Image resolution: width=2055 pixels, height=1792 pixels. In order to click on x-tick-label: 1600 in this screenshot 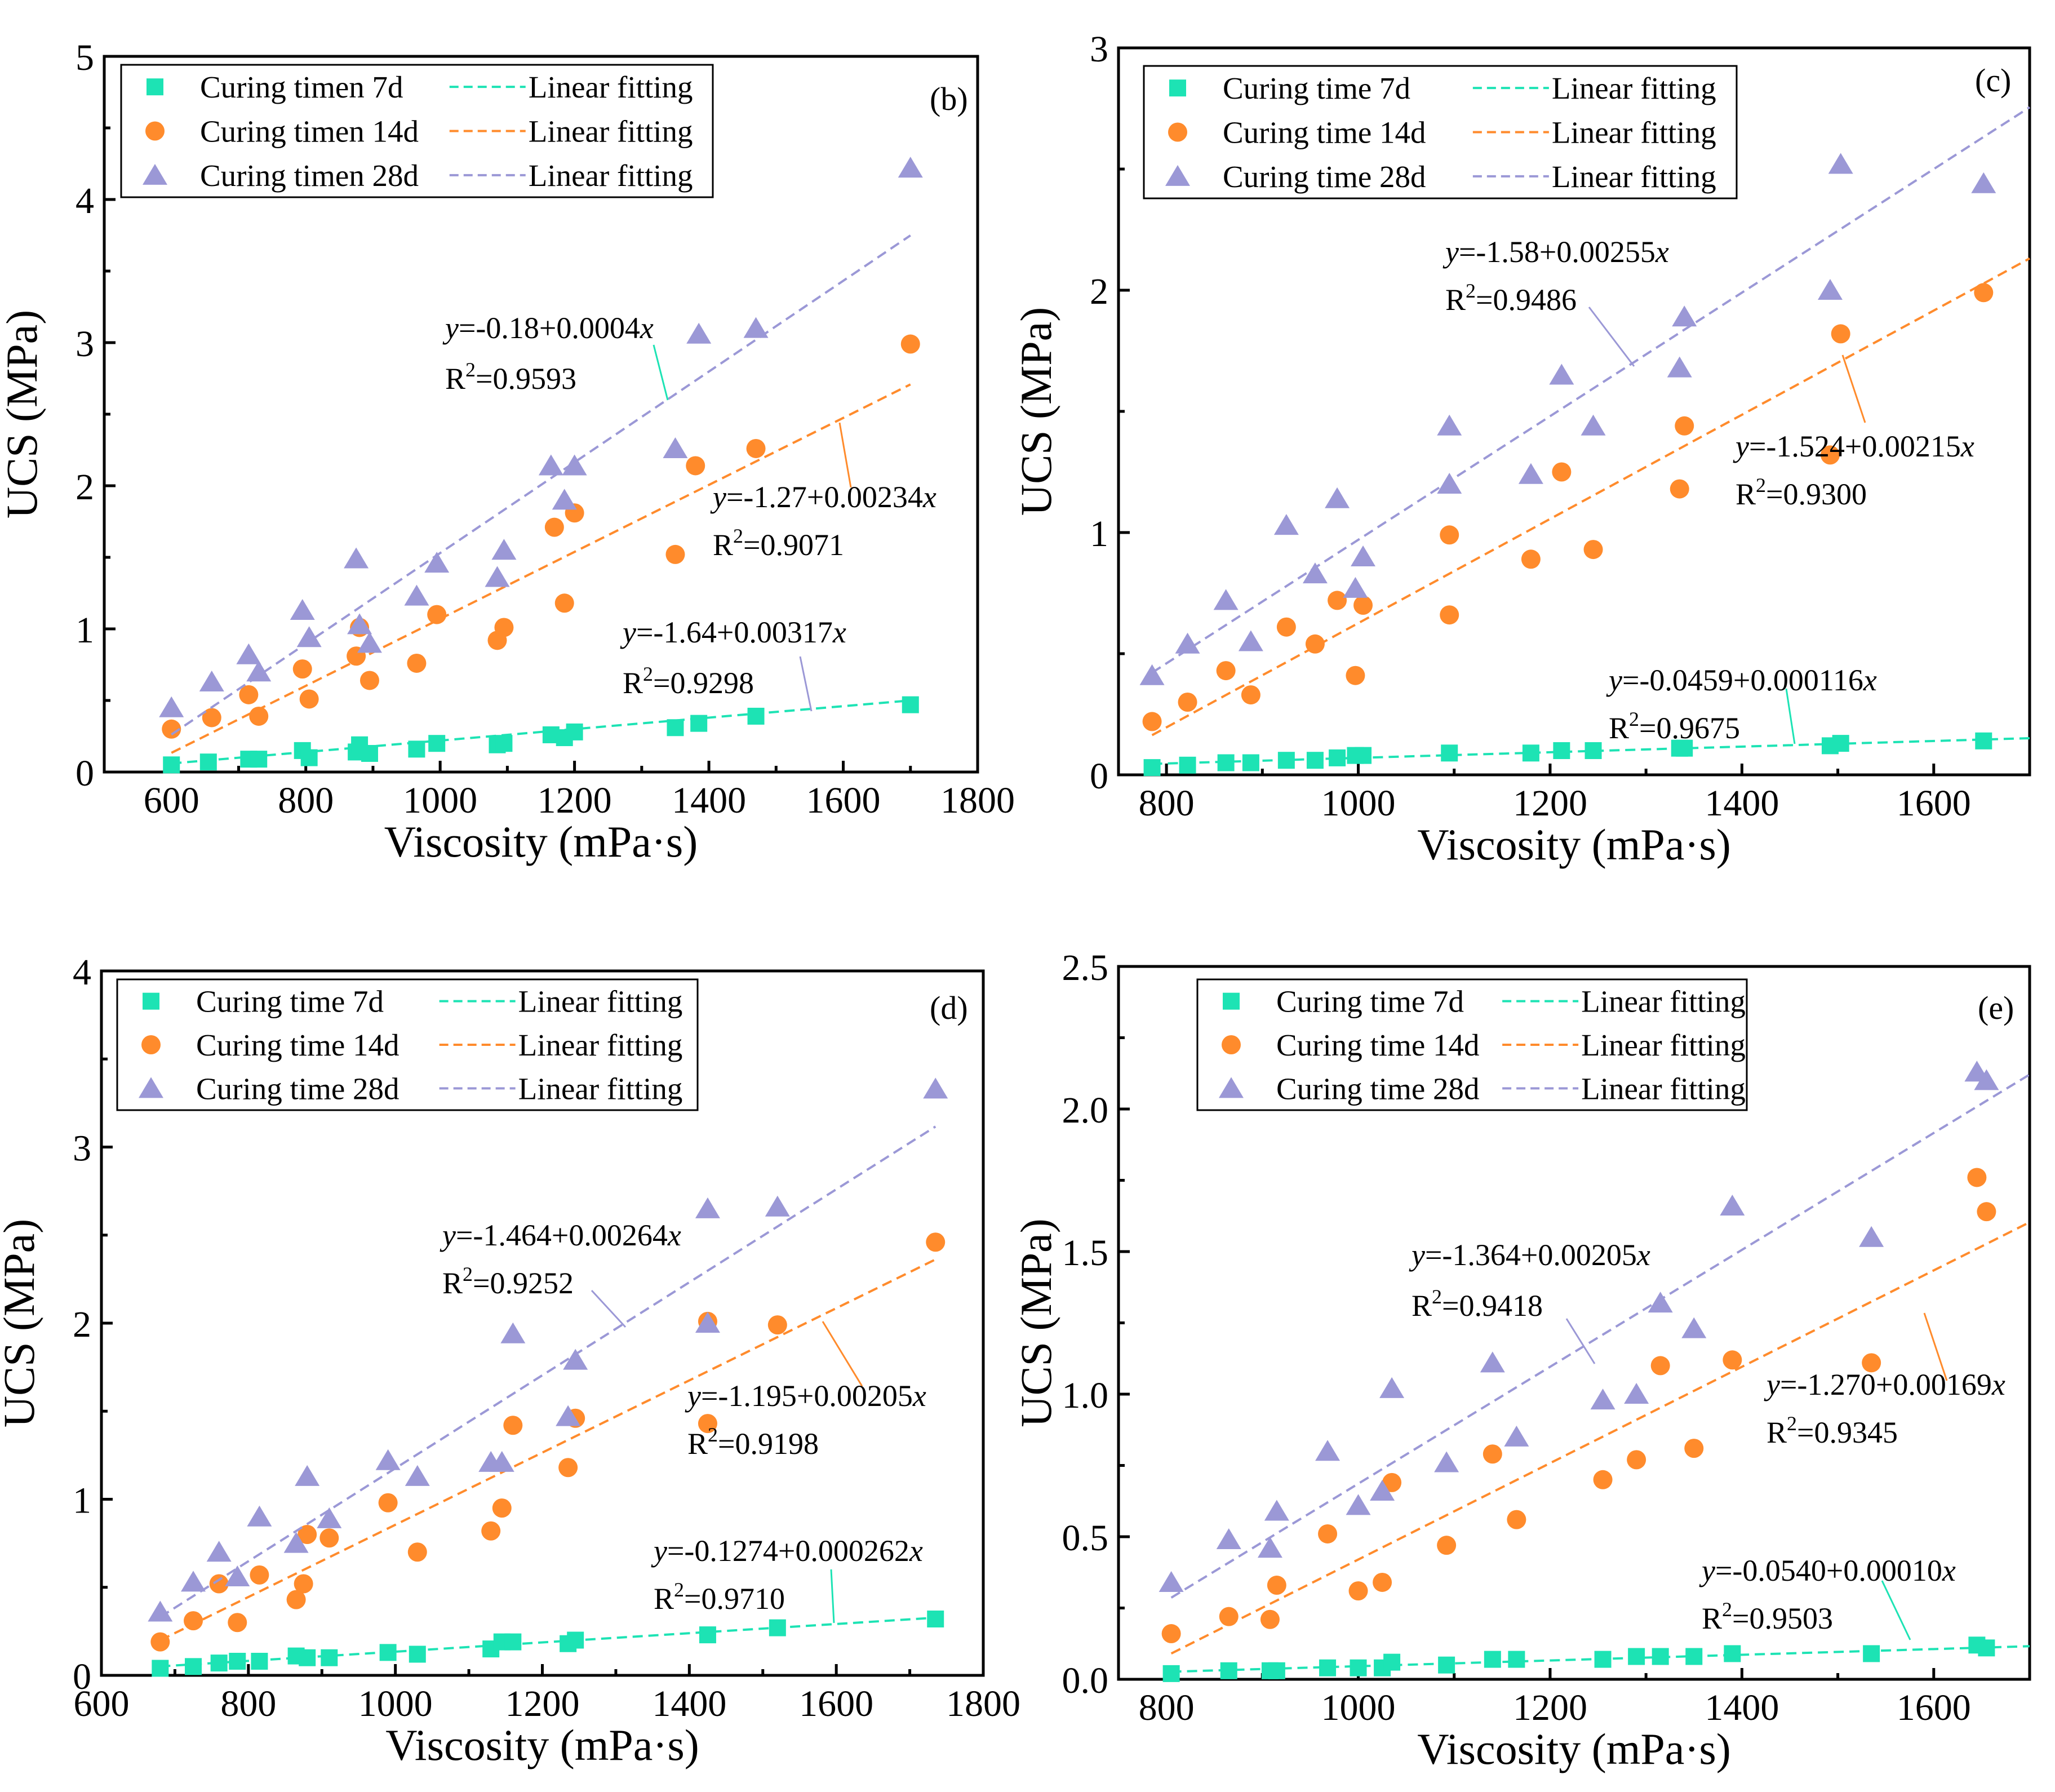, I will do `click(836, 1703)`.